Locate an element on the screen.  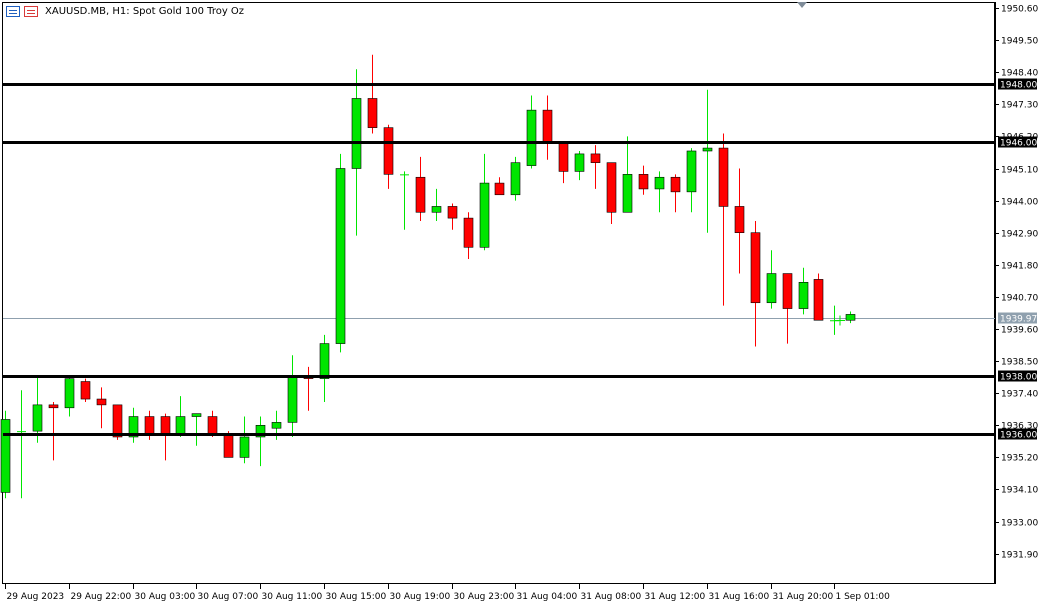
y-tick-label: 1942.90 is located at coordinates (1019, 235).